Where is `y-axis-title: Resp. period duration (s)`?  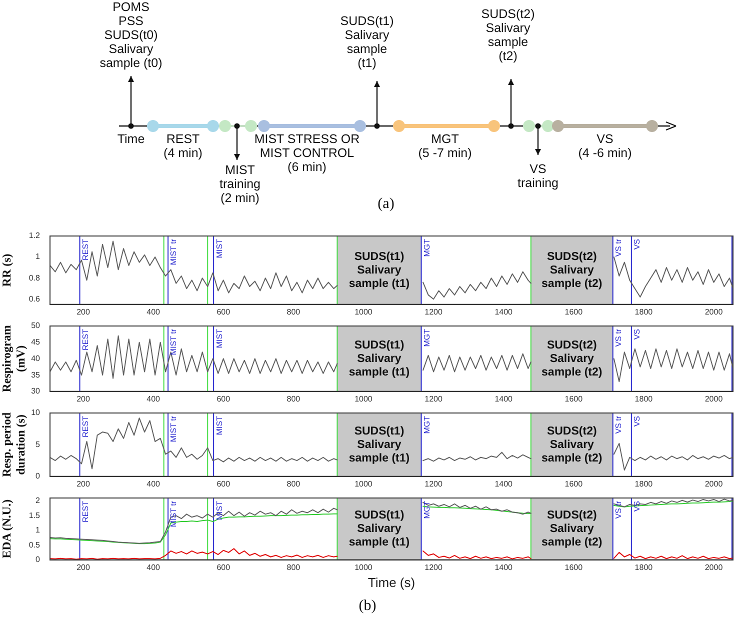 y-axis-title: Resp. period duration (s) is located at coordinates (14, 445).